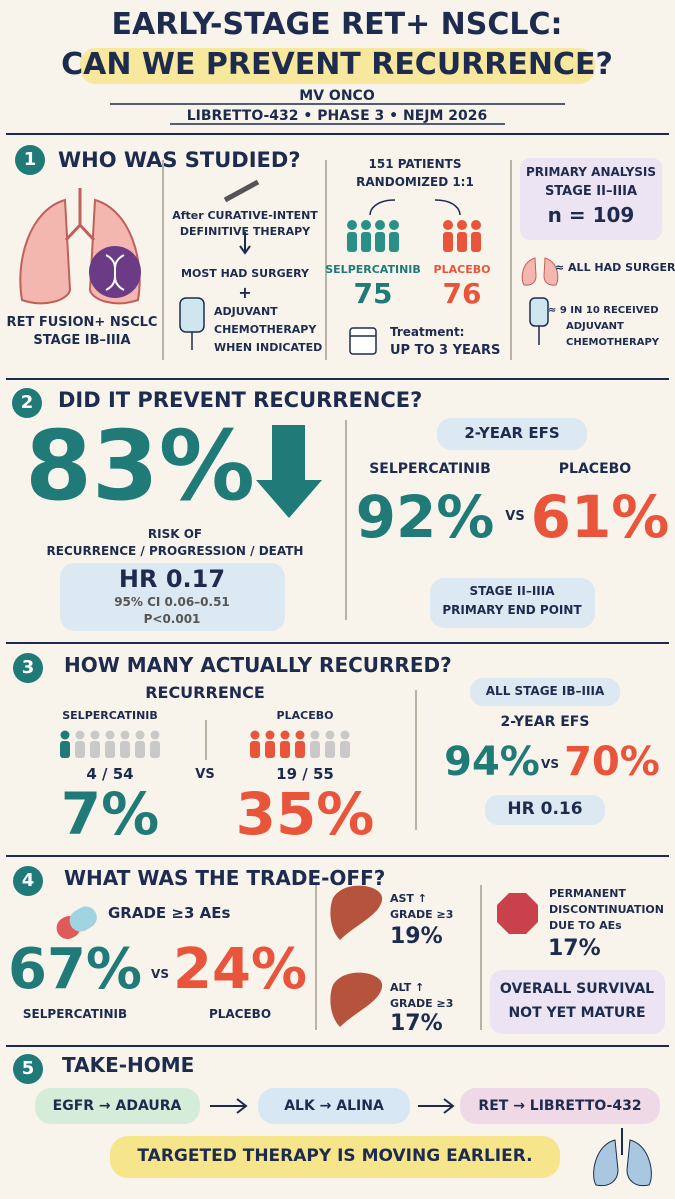 The height and width of the screenshot is (1199, 675). What do you see at coordinates (140, 466) in the screenshot?
I see `big-stat: 83%` at bounding box center [140, 466].